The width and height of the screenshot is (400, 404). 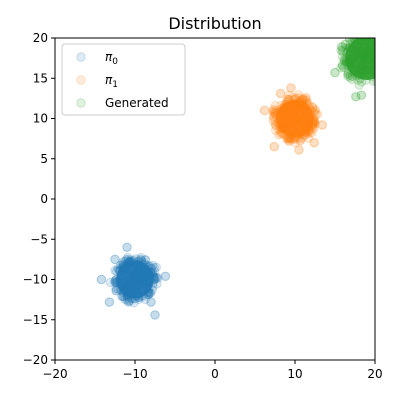 I want to click on y-tick-label: −5, so click(x=39, y=239).